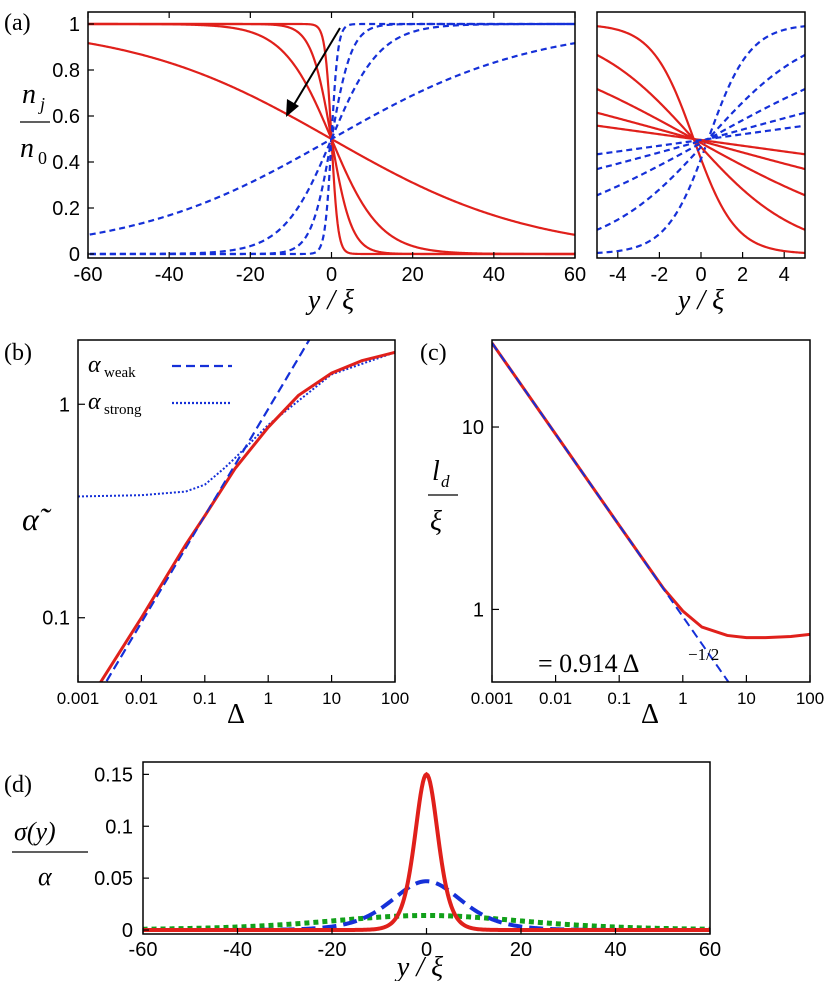 The width and height of the screenshot is (830, 981). I want to click on panel-label-a: (a), so click(17, 23).